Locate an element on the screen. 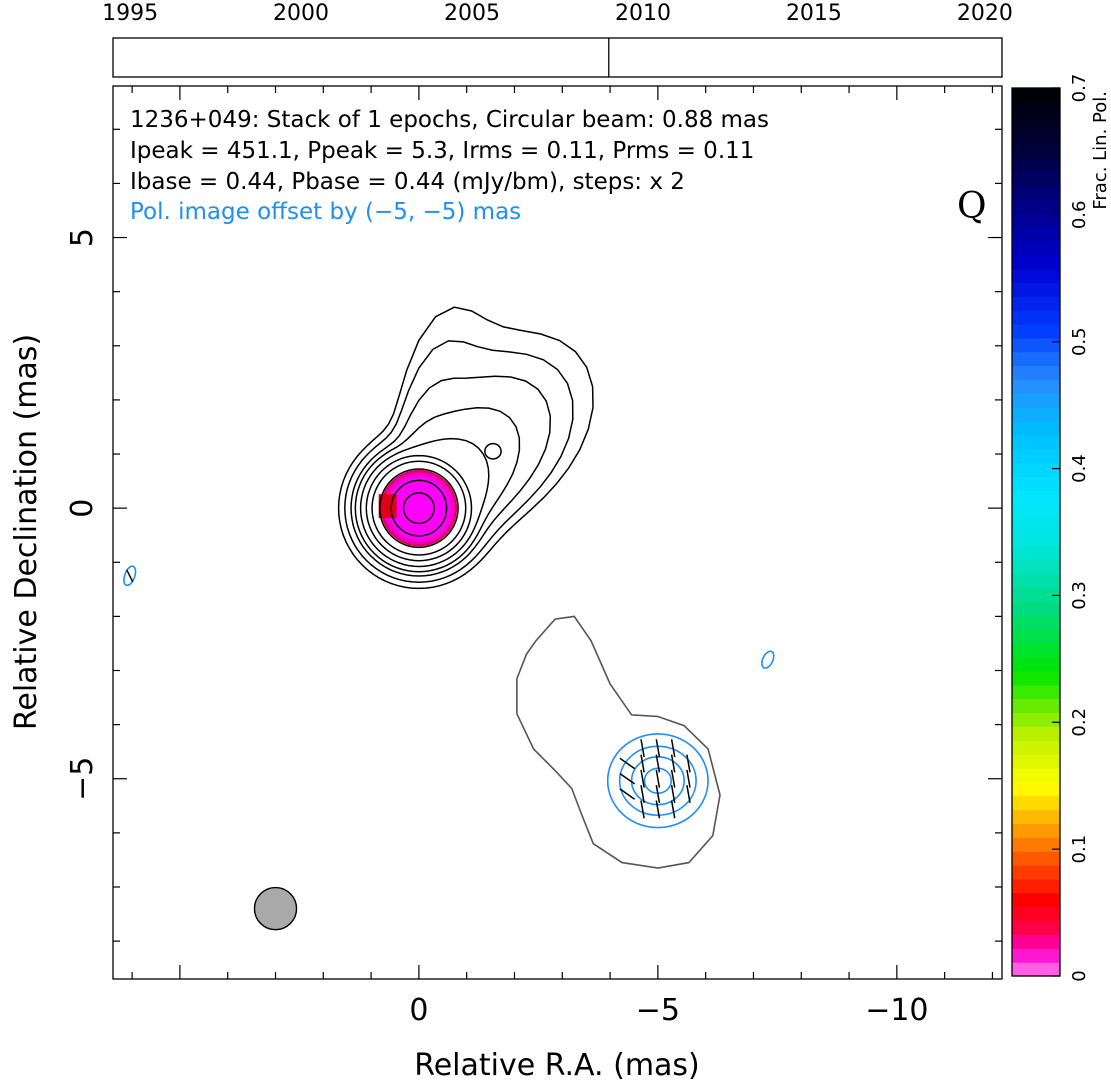  colorbar-tick-label: 0.4 is located at coordinates (1079, 468).